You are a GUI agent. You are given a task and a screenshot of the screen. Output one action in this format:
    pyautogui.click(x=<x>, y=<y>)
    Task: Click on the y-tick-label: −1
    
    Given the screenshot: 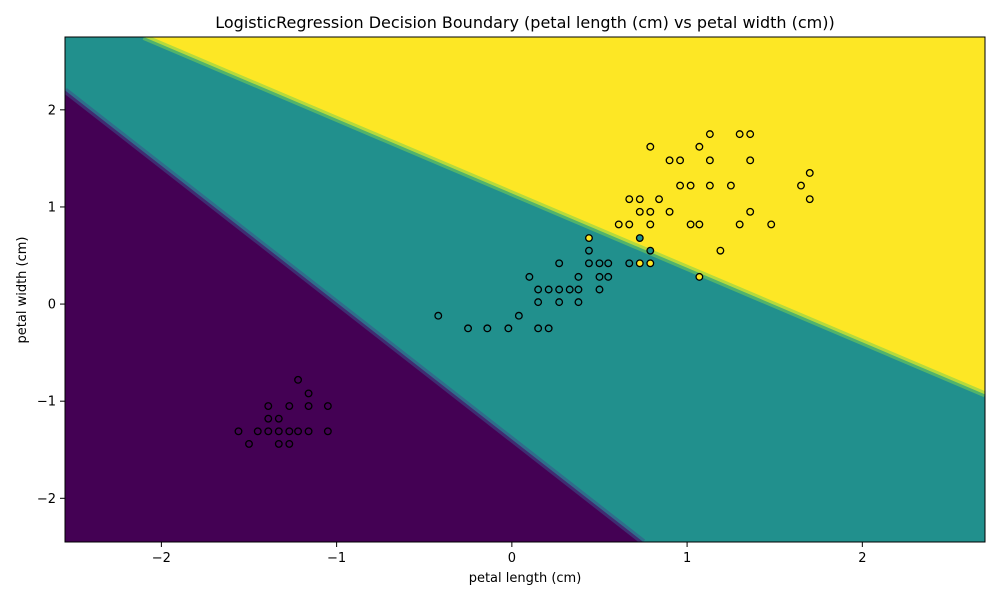 What is the action you would take?
    pyautogui.click(x=46, y=402)
    